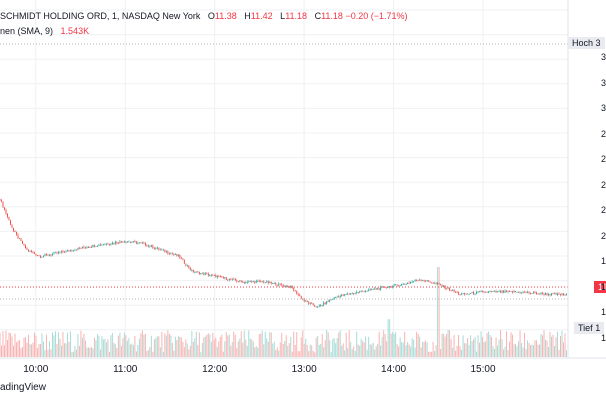 The image size is (606, 402). What do you see at coordinates (603, 159) in the screenshot?
I see `price-axis-tick: 2` at bounding box center [603, 159].